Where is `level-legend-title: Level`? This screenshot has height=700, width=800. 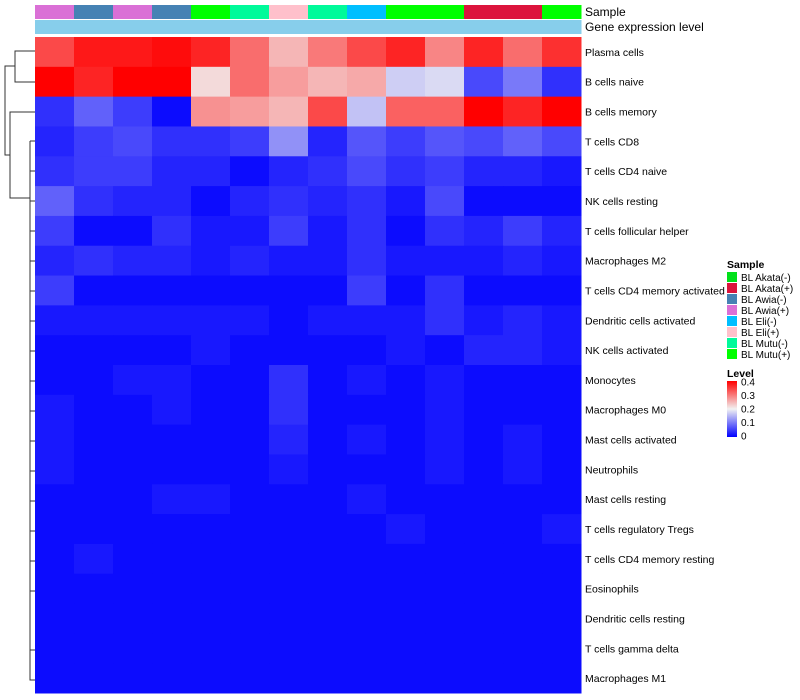 level-legend-title: Level is located at coordinates (740, 374).